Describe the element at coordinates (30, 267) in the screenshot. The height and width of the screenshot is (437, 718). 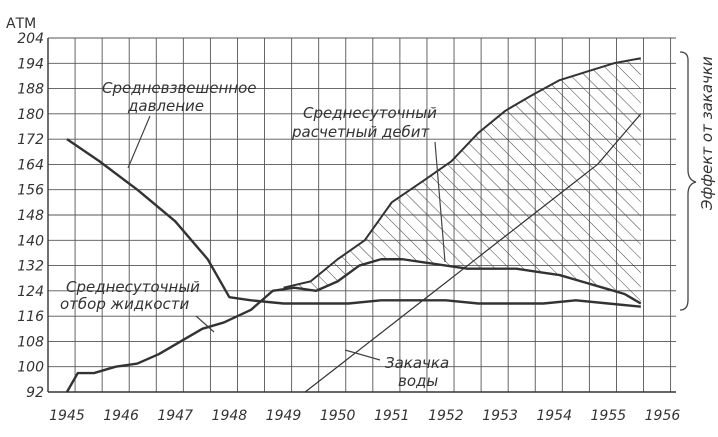
I see `y-tick-label: 132` at that location.